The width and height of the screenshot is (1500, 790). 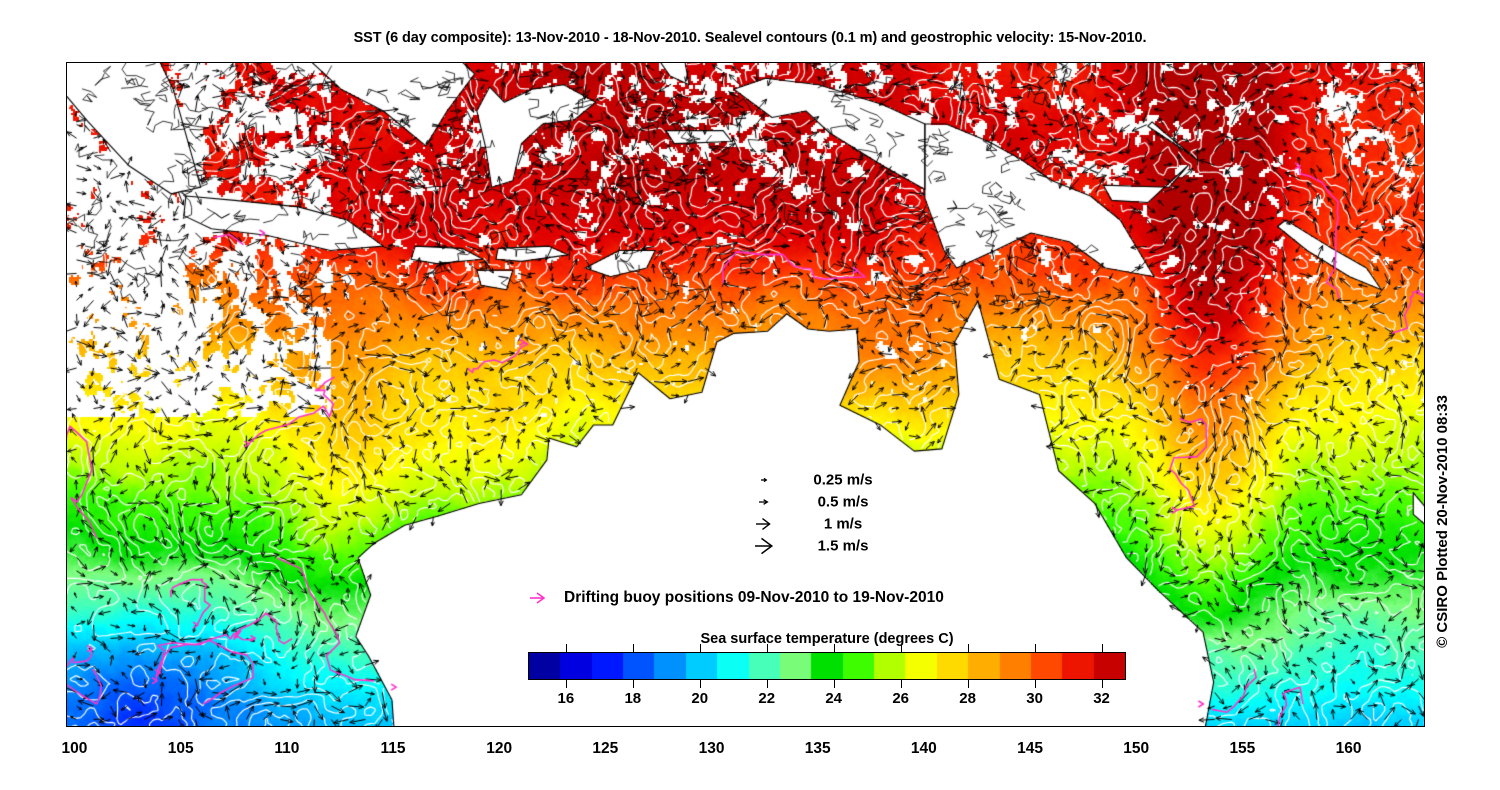 I want to click on colorbar-tick-label: 30, so click(x=1034, y=698).